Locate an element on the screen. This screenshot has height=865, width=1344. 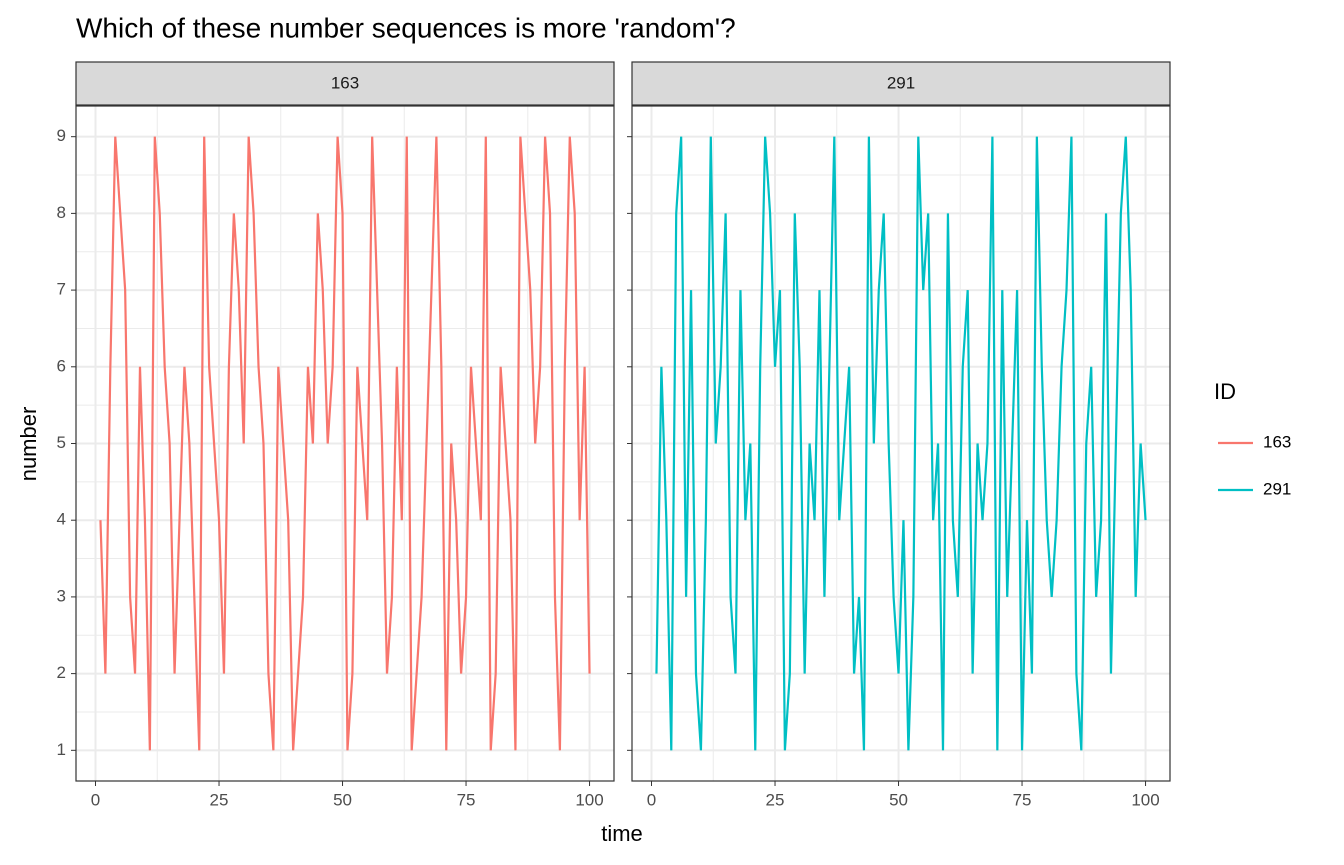
y-tick-label: 4 is located at coordinates (61, 519).